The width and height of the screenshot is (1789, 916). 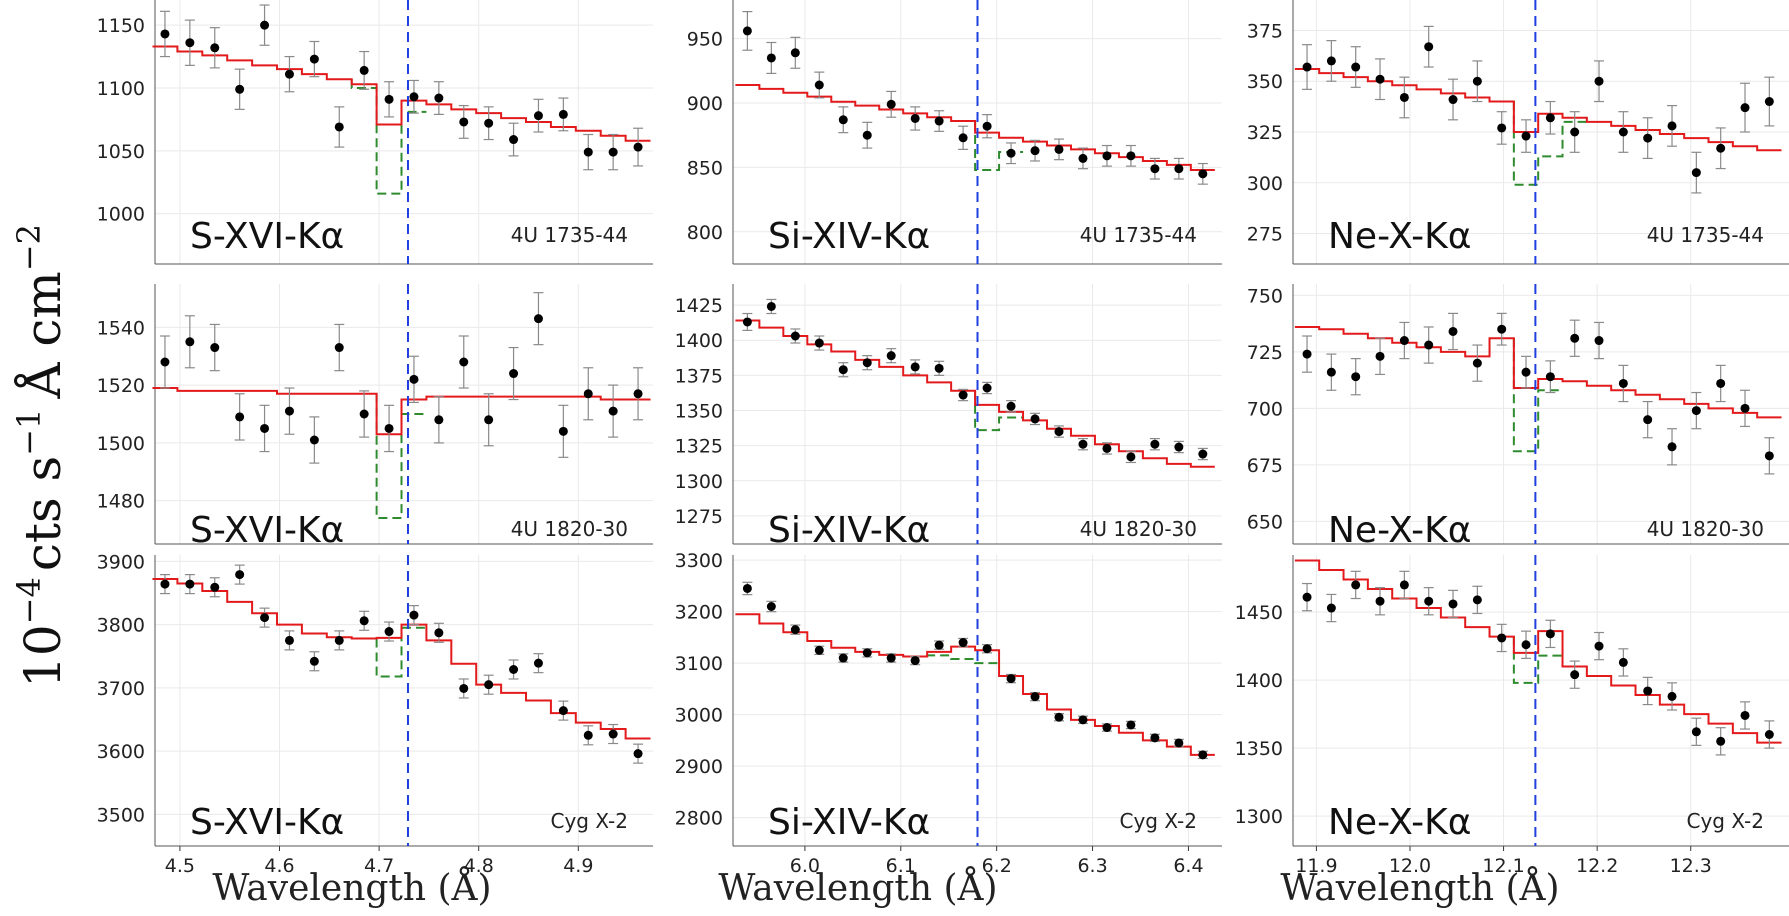 What do you see at coordinates (699, 664) in the screenshot?
I see `y-tick-label: 3100` at bounding box center [699, 664].